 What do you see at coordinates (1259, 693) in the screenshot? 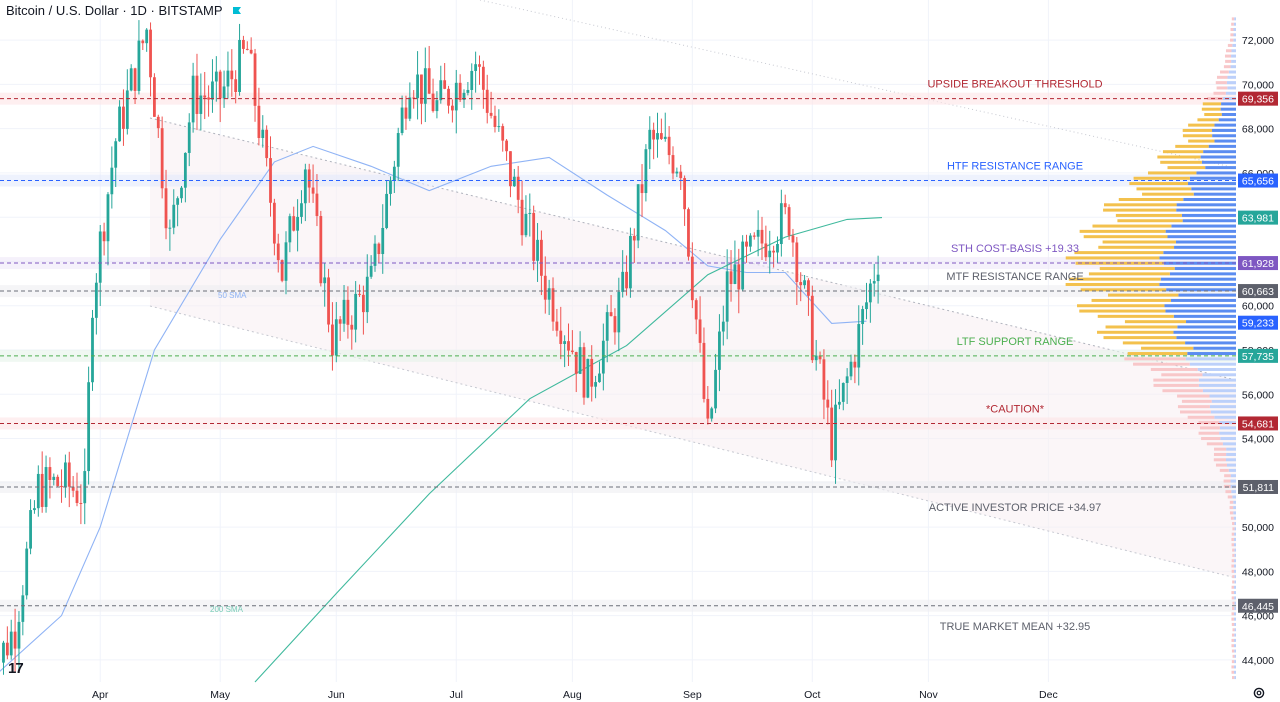
I see `gear-icon` at bounding box center [1259, 693].